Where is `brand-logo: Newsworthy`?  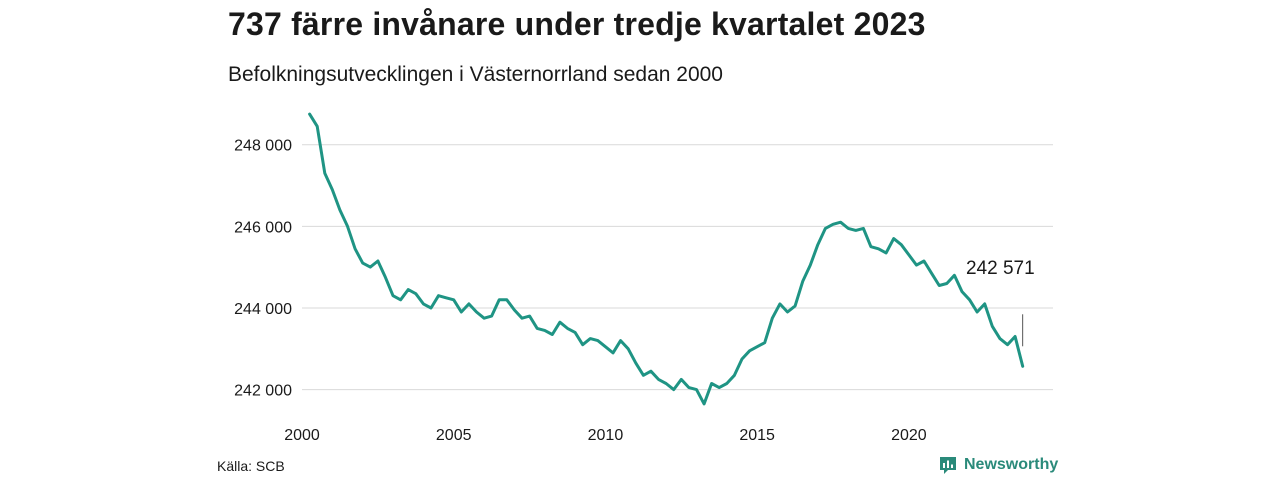
brand-logo: Newsworthy is located at coordinates (998, 465).